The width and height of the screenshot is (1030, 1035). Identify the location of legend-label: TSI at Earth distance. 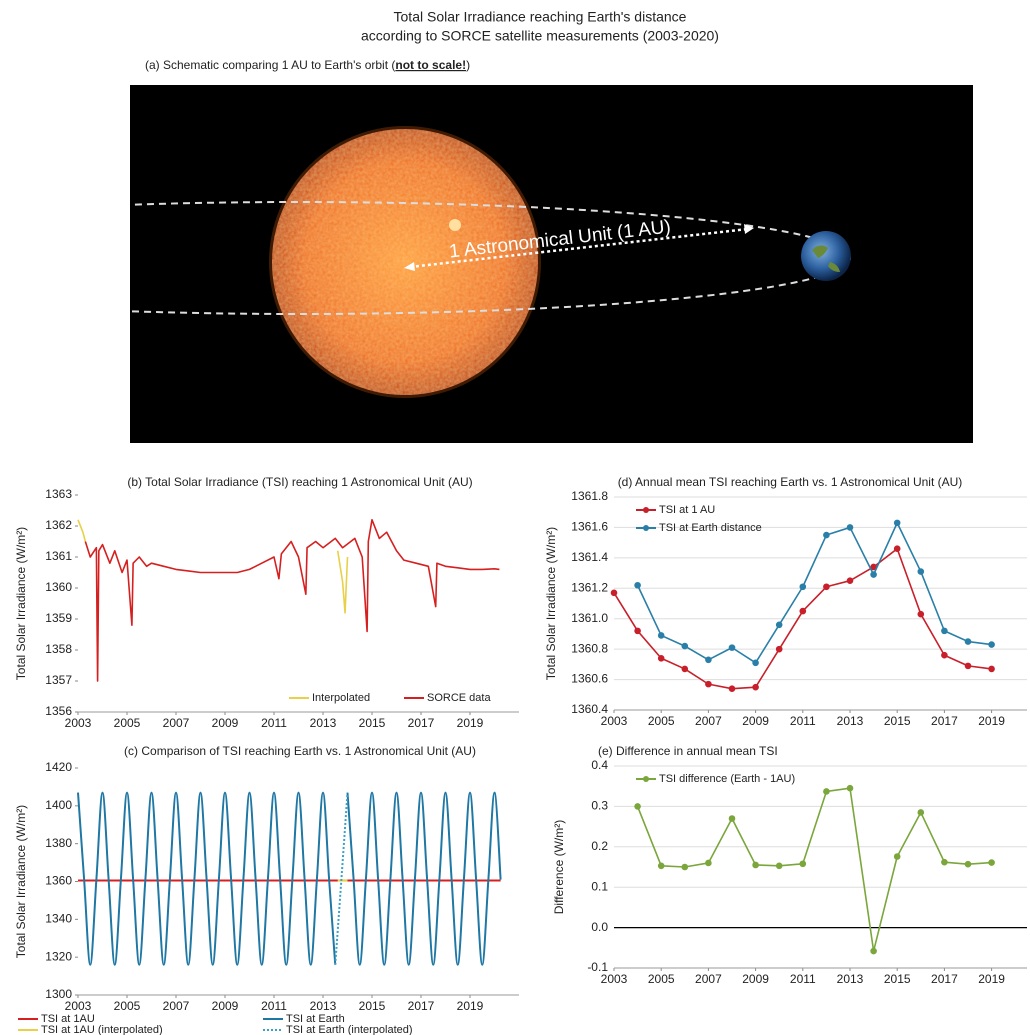
(710, 528).